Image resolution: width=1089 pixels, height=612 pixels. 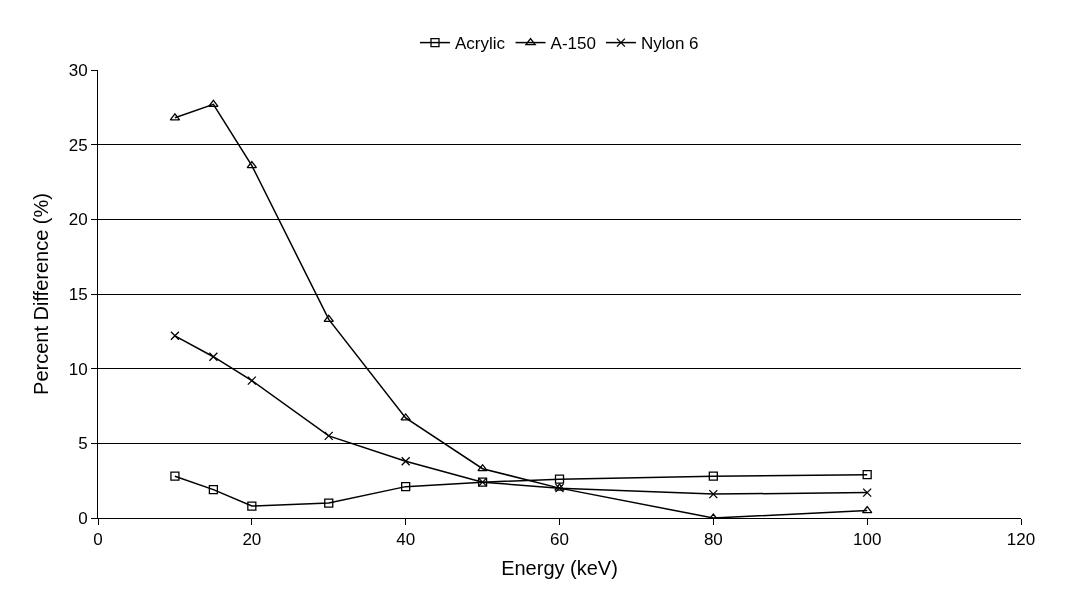 What do you see at coordinates (573, 44) in the screenshot?
I see `legend-label: A-150` at bounding box center [573, 44].